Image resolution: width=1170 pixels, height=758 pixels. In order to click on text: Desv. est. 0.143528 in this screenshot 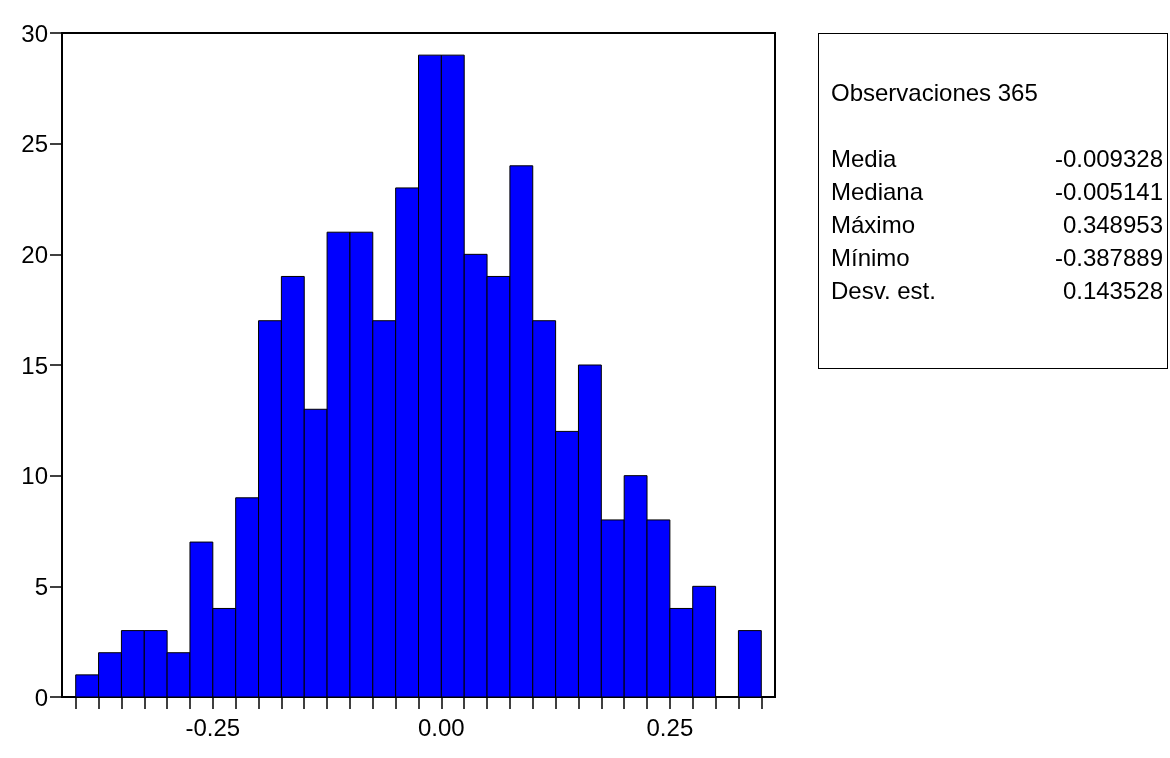, I will do `click(997, 290)`.